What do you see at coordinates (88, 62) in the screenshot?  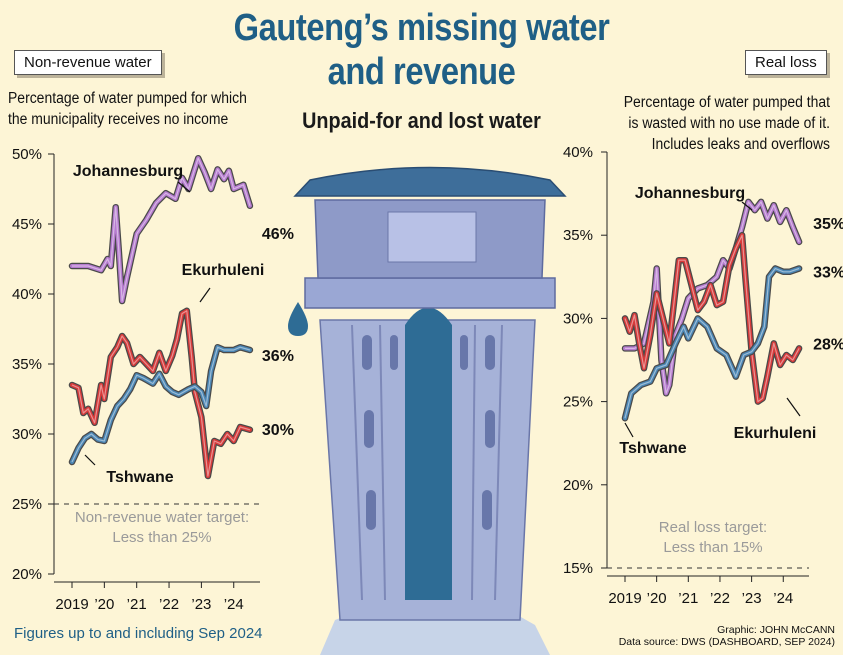 I see `panel-label-non-revenue: Non-revenue water` at bounding box center [88, 62].